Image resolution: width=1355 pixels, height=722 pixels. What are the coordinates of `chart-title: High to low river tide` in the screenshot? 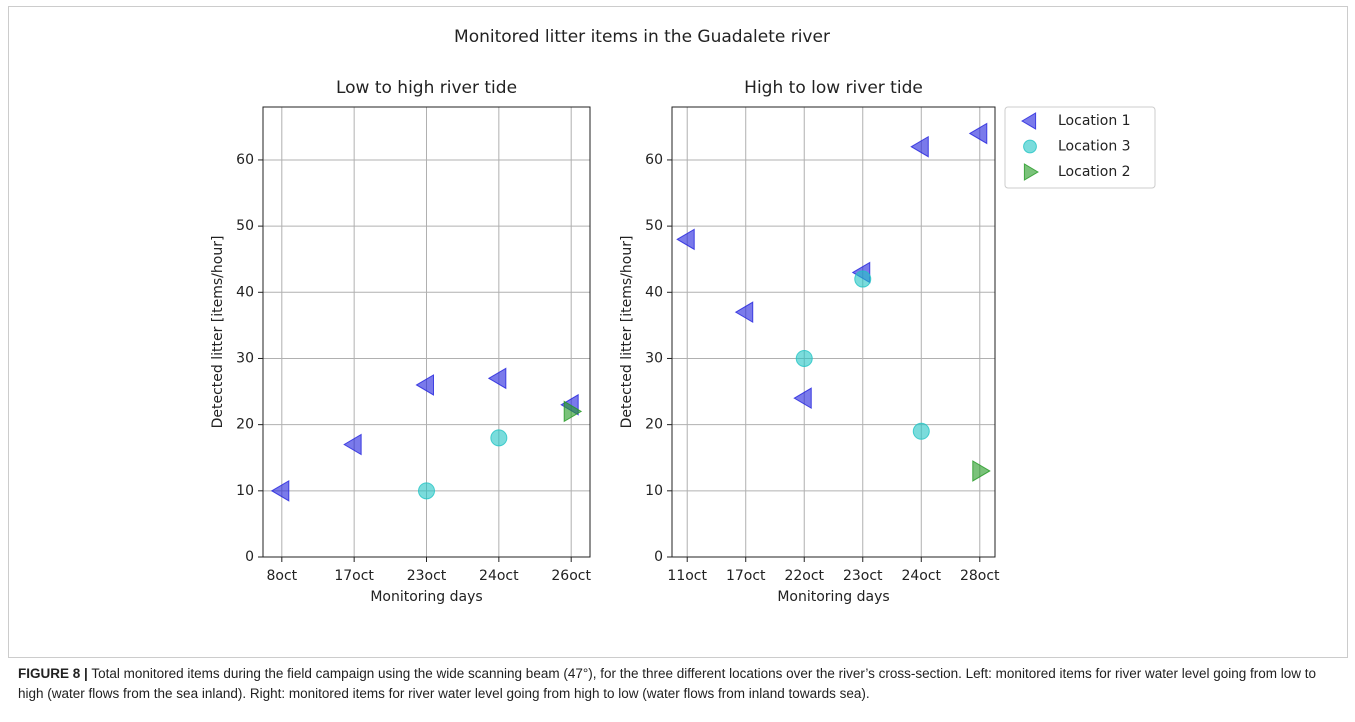 It's located at (833, 88).